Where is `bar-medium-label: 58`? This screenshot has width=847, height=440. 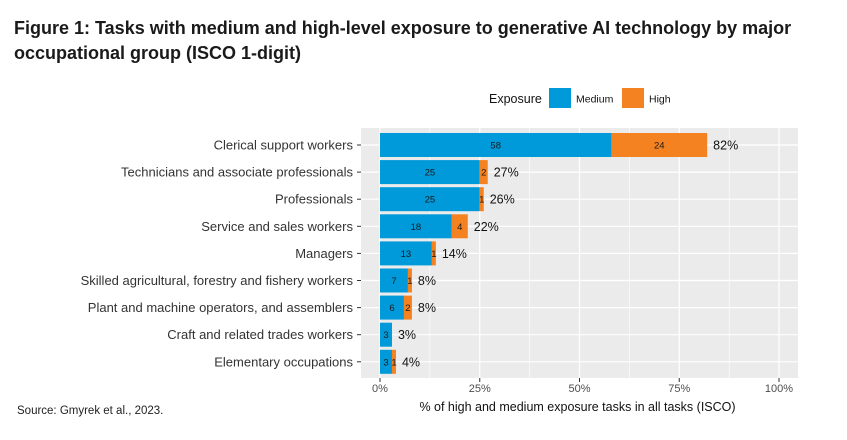
bar-medium-label: 58 is located at coordinates (495, 146).